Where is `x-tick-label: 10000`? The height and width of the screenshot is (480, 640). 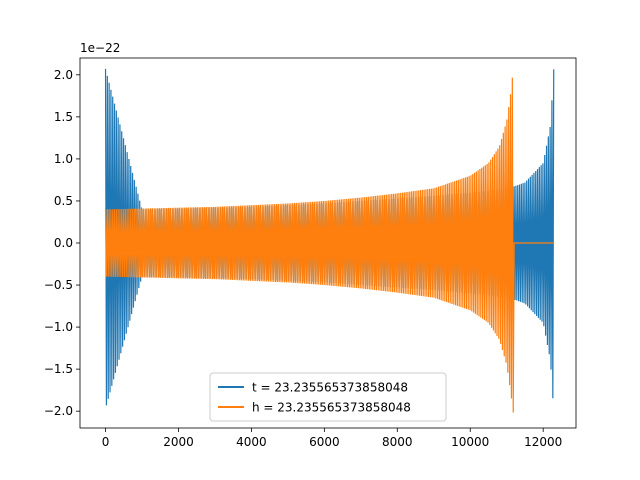 x-tick-label: 10000 is located at coordinates (470, 442).